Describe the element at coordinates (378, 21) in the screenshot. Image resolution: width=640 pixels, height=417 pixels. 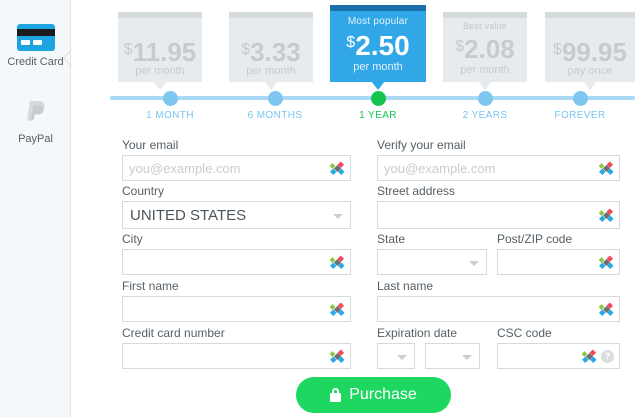
I see `plan-badge: Most popular` at that location.